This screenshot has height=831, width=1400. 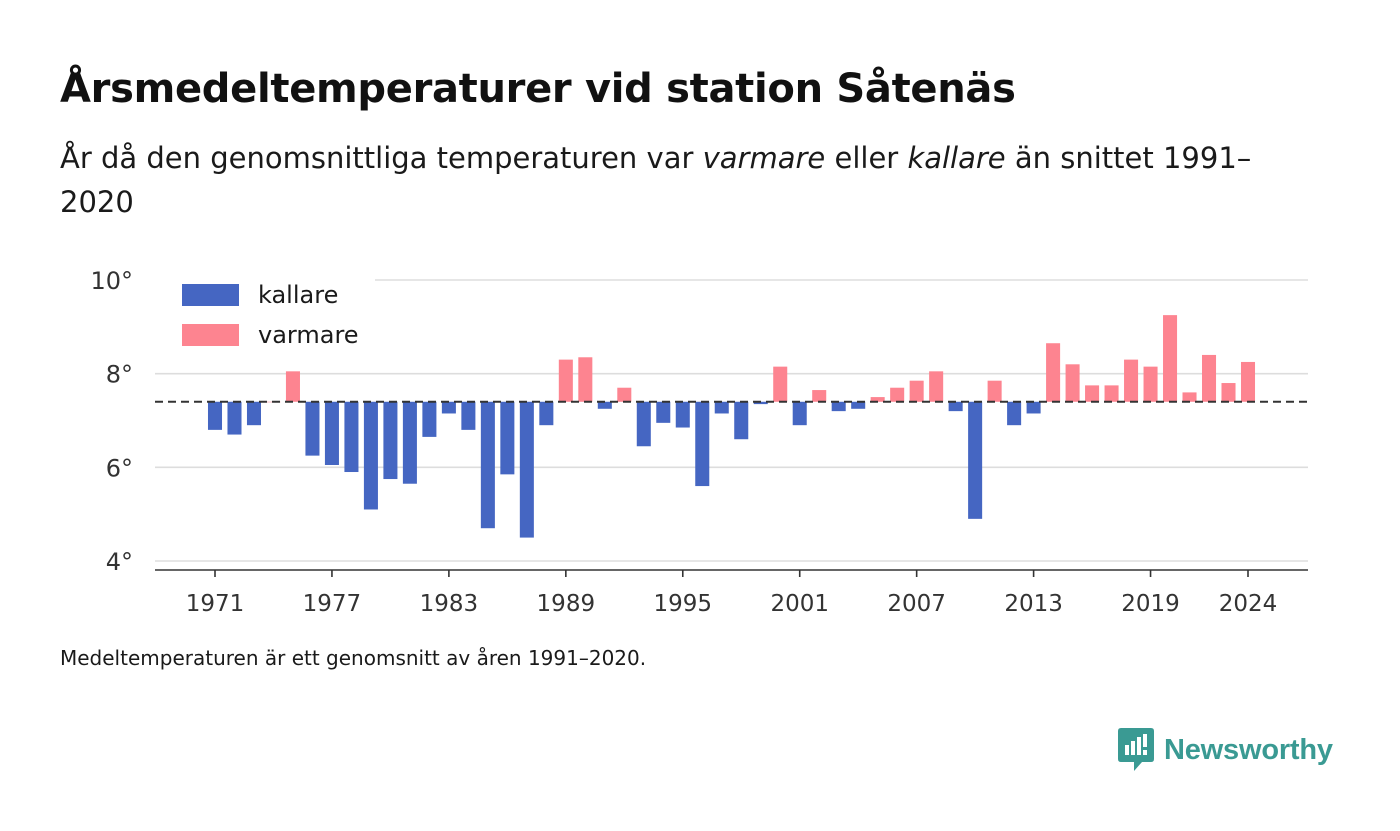 What do you see at coordinates (1248, 749) in the screenshot?
I see `brand-name: Newsworthy` at bounding box center [1248, 749].